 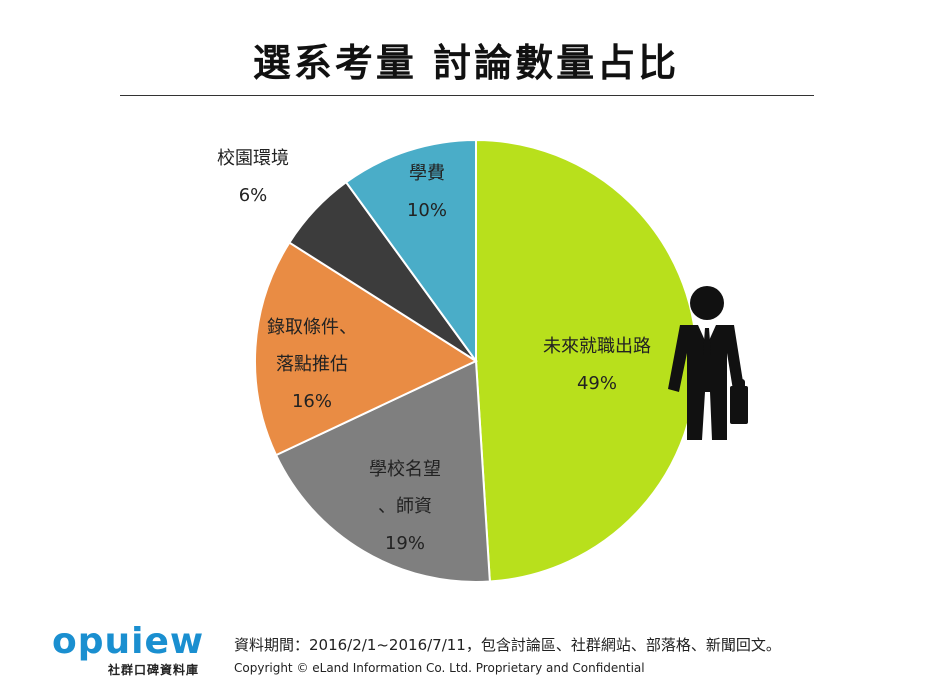 What do you see at coordinates (708, 363) in the screenshot?
I see `businessman-with-briefcase-icon` at bounding box center [708, 363].